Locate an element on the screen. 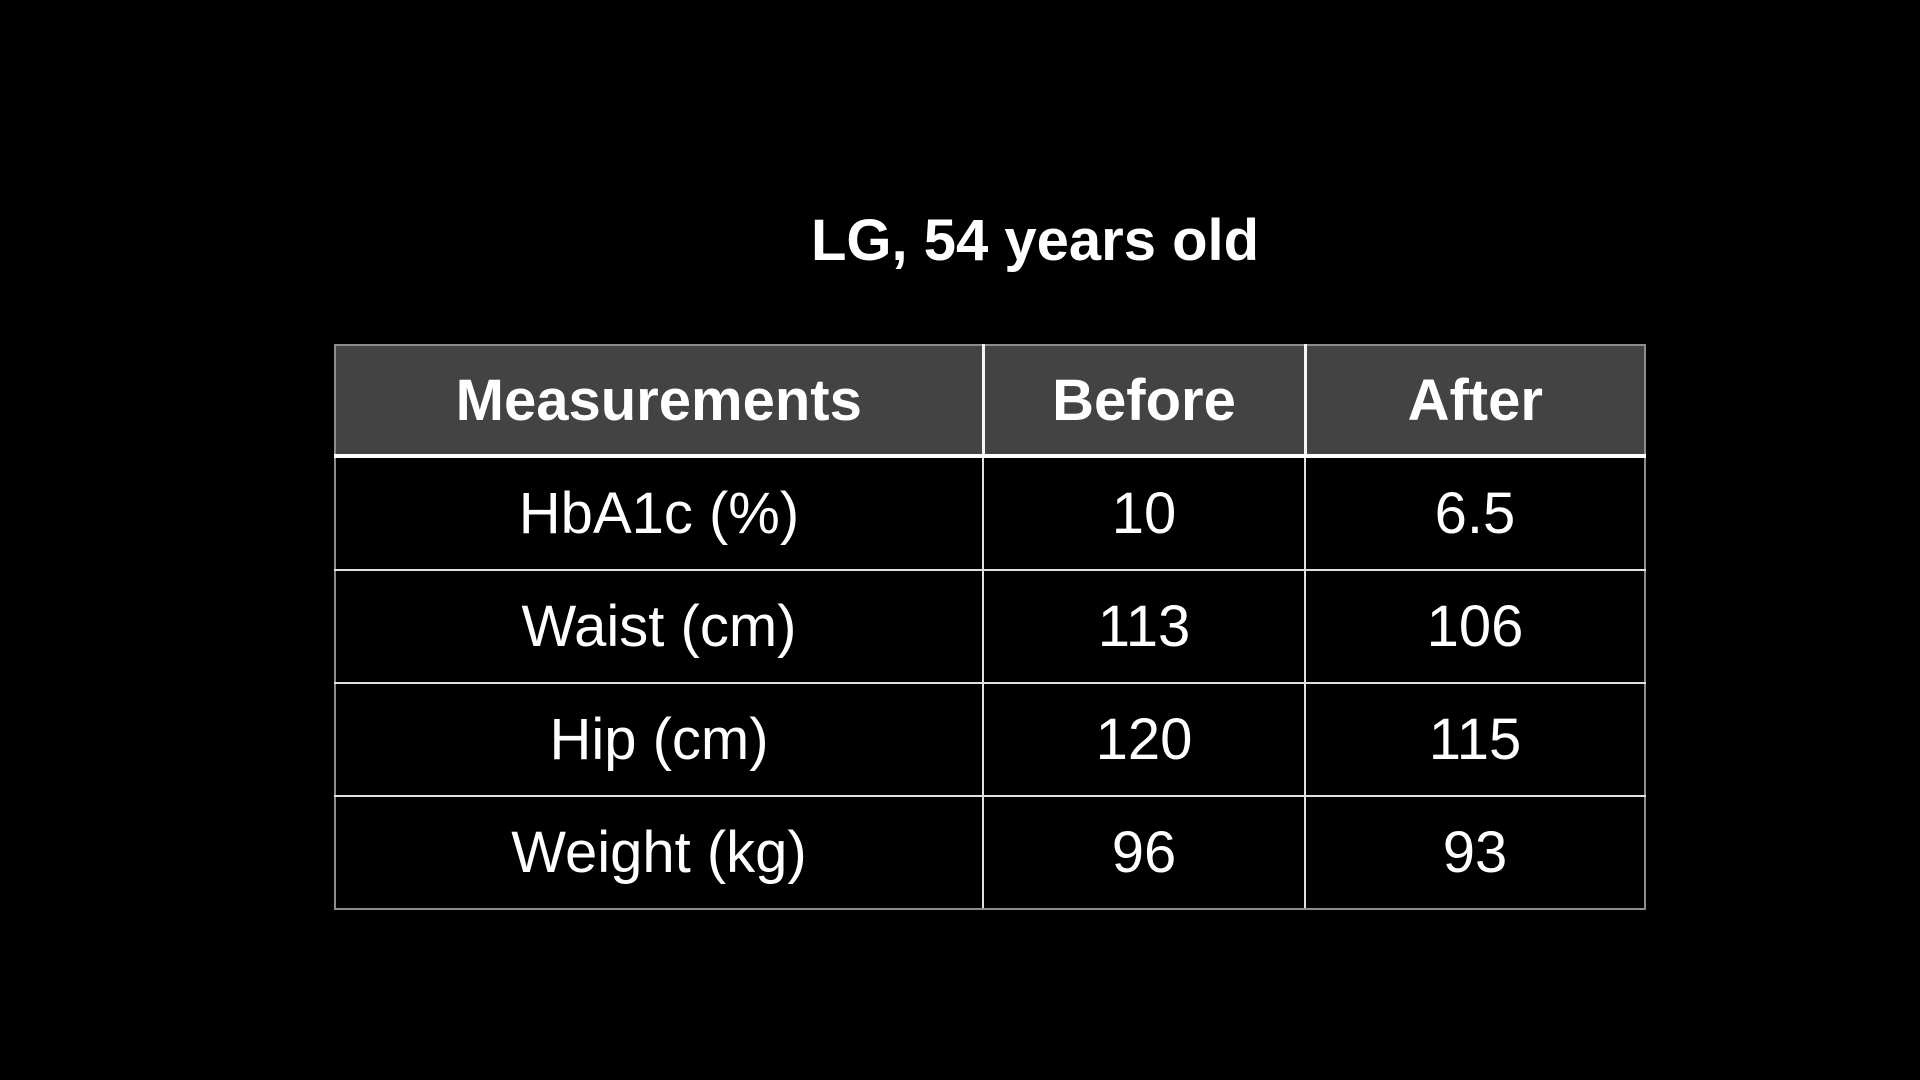  header-cell-measurements: Measurements is located at coordinates (659, 401).